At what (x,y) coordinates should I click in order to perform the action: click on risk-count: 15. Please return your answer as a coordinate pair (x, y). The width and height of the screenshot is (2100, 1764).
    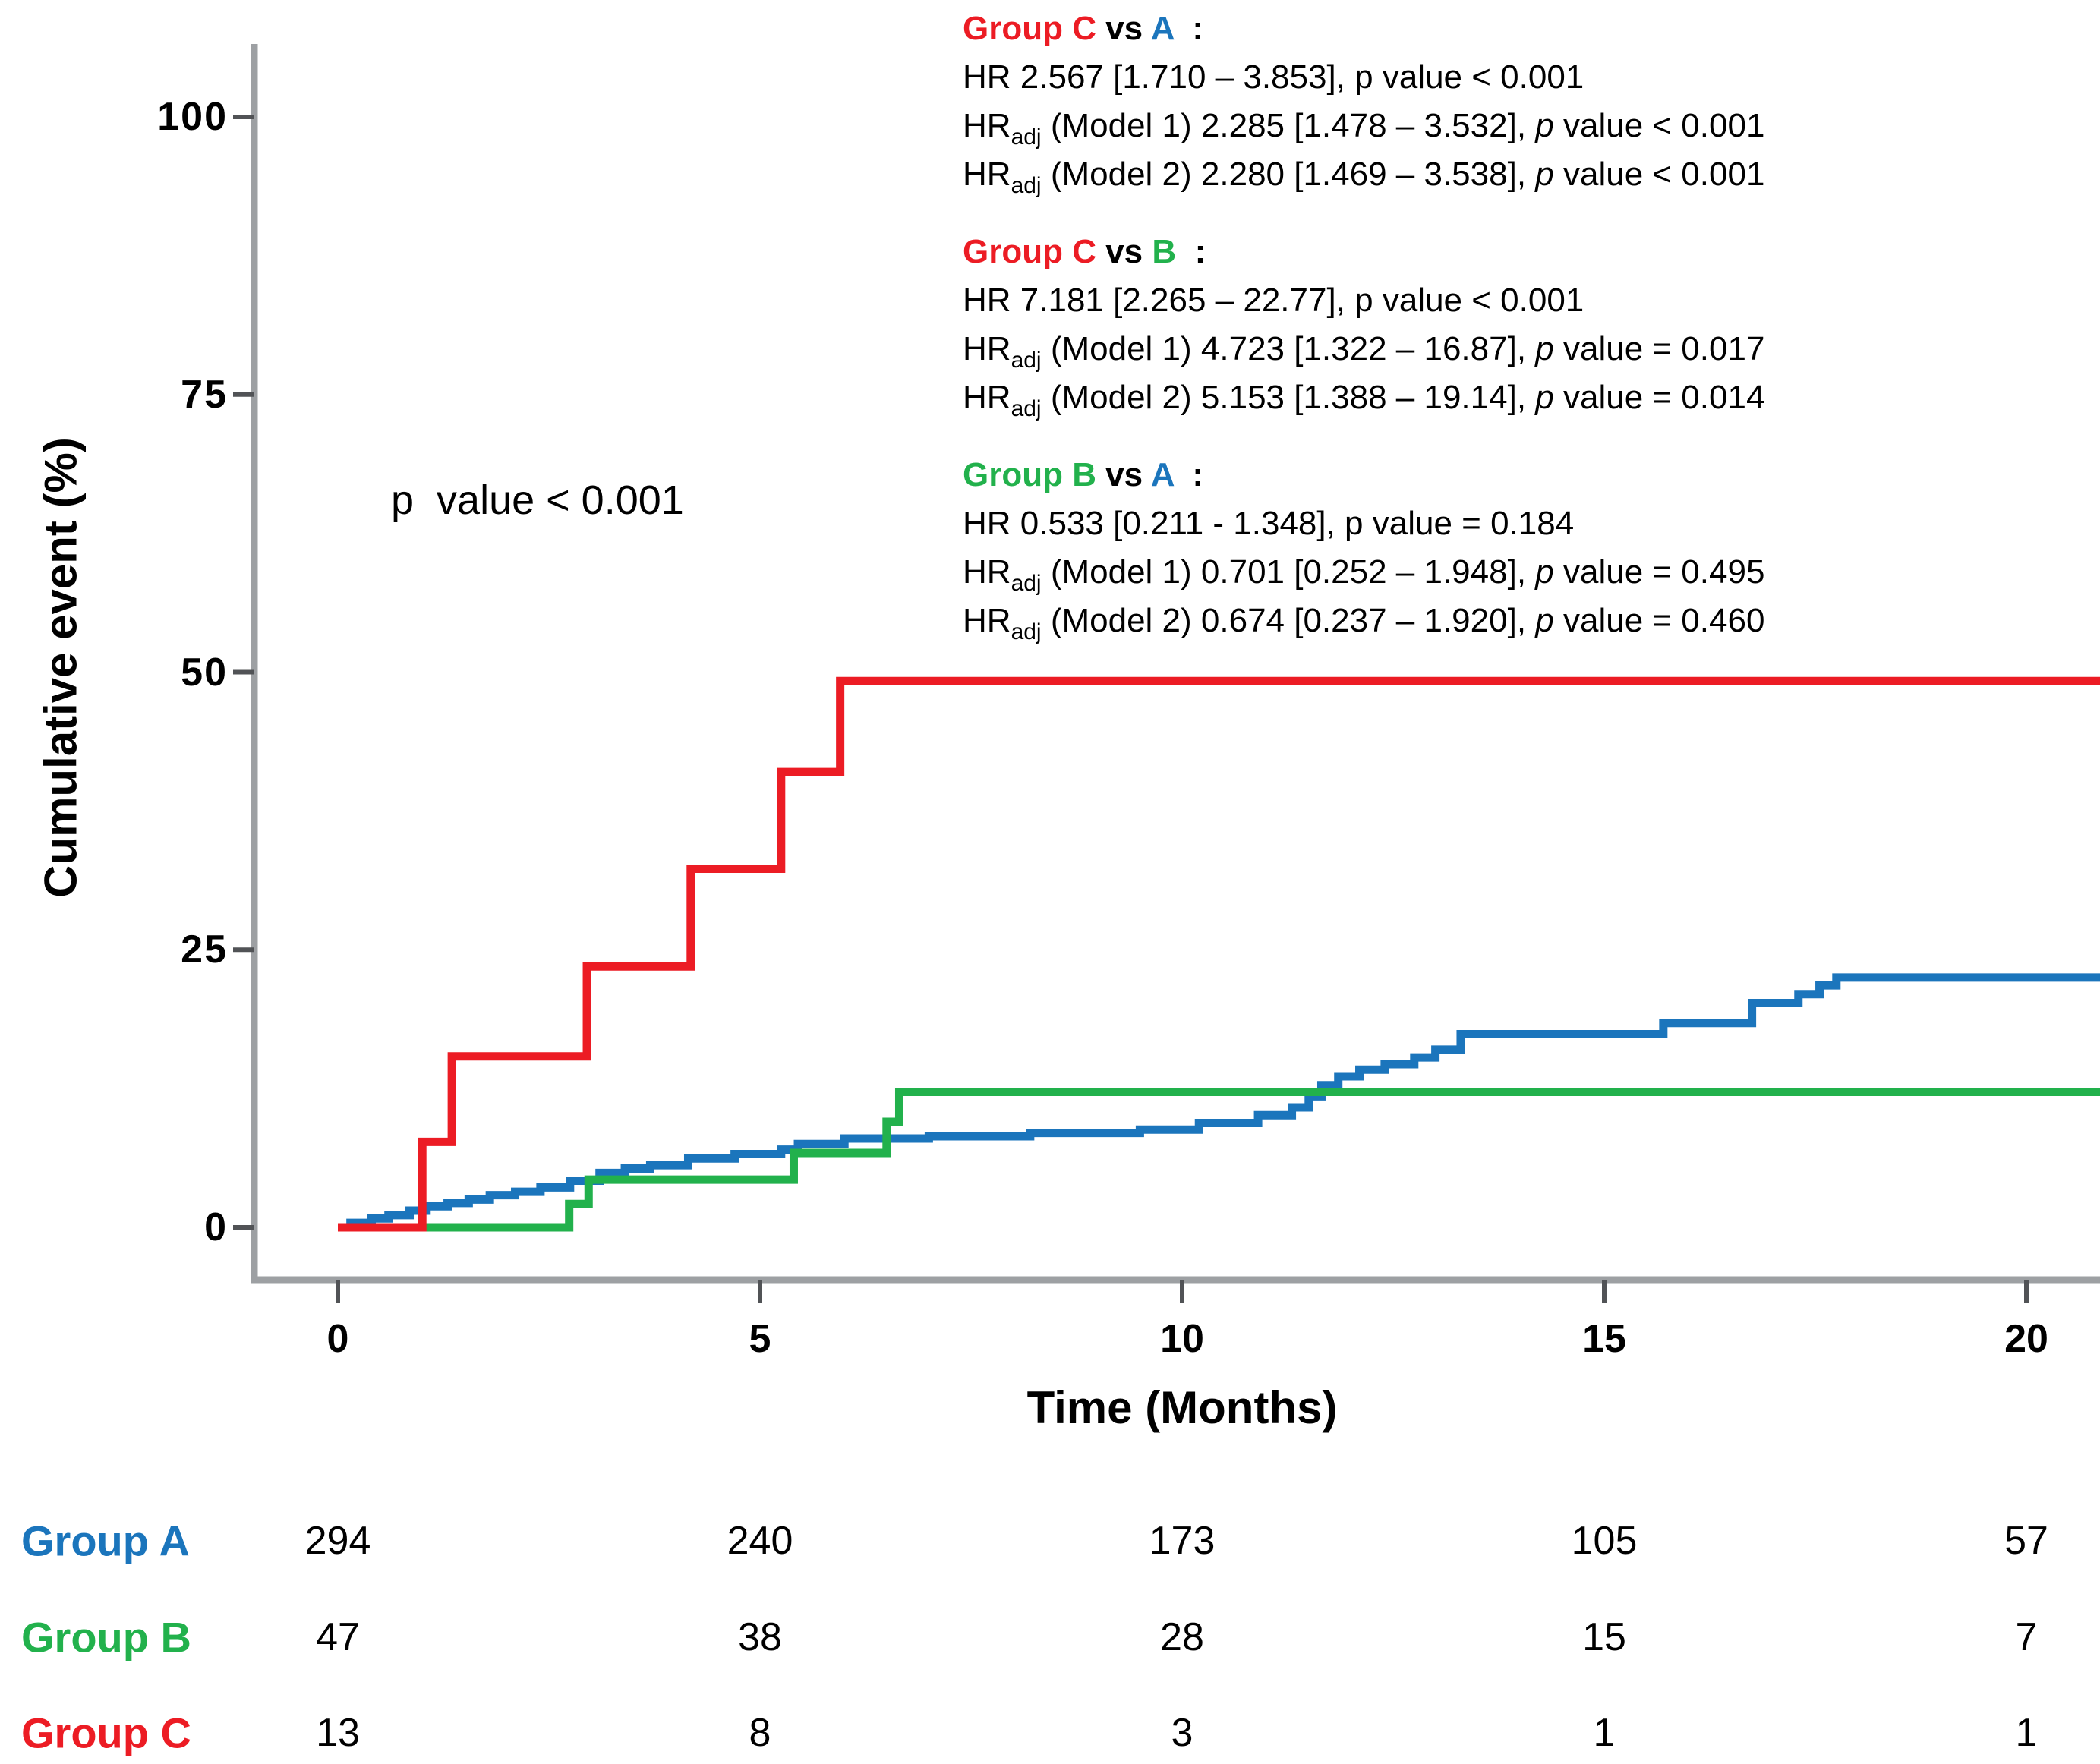
    Looking at the image, I should click on (1604, 1637).